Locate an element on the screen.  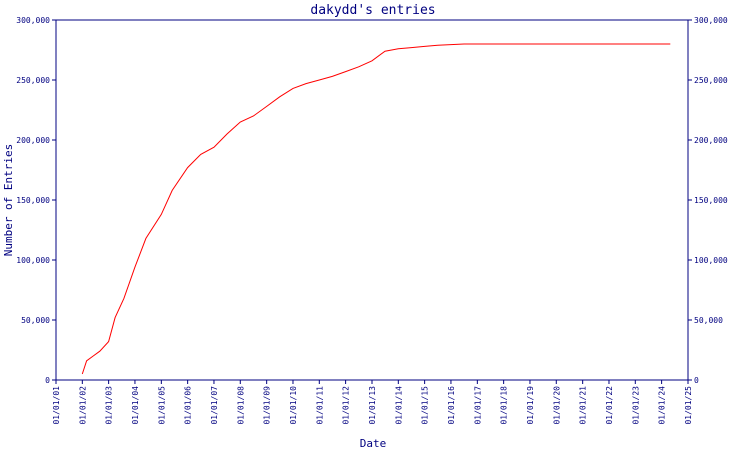
y-tick-label-left: 150,000 is located at coordinates (33, 200).